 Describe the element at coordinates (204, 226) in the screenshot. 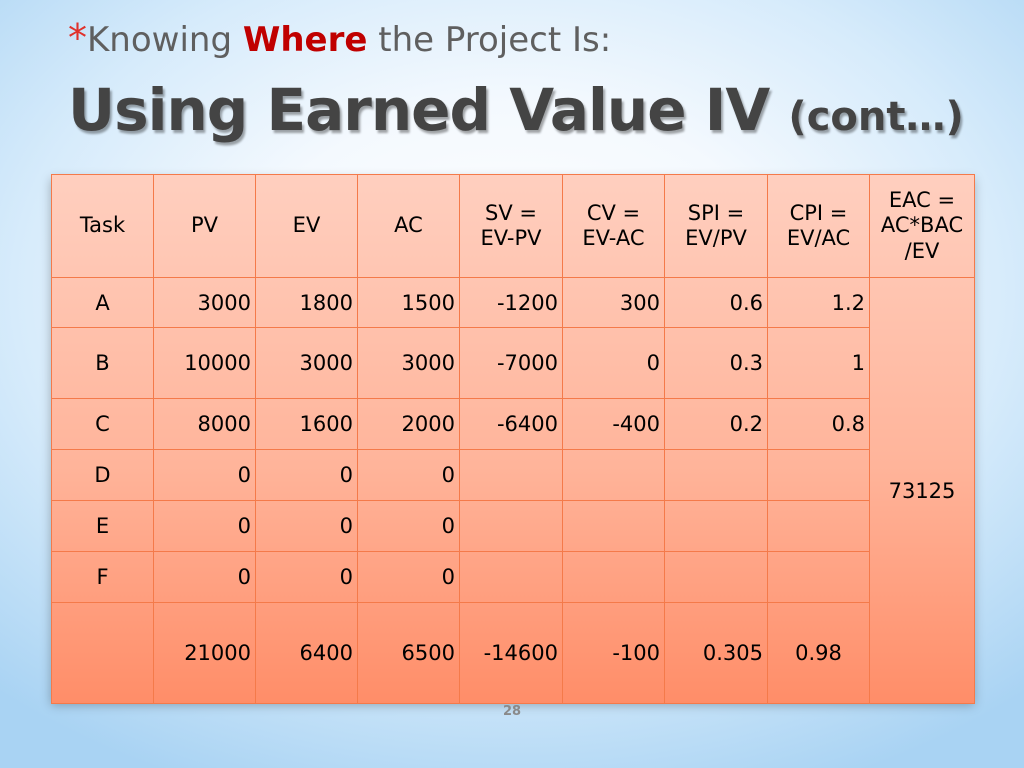

I see `header-pv: PV` at that location.